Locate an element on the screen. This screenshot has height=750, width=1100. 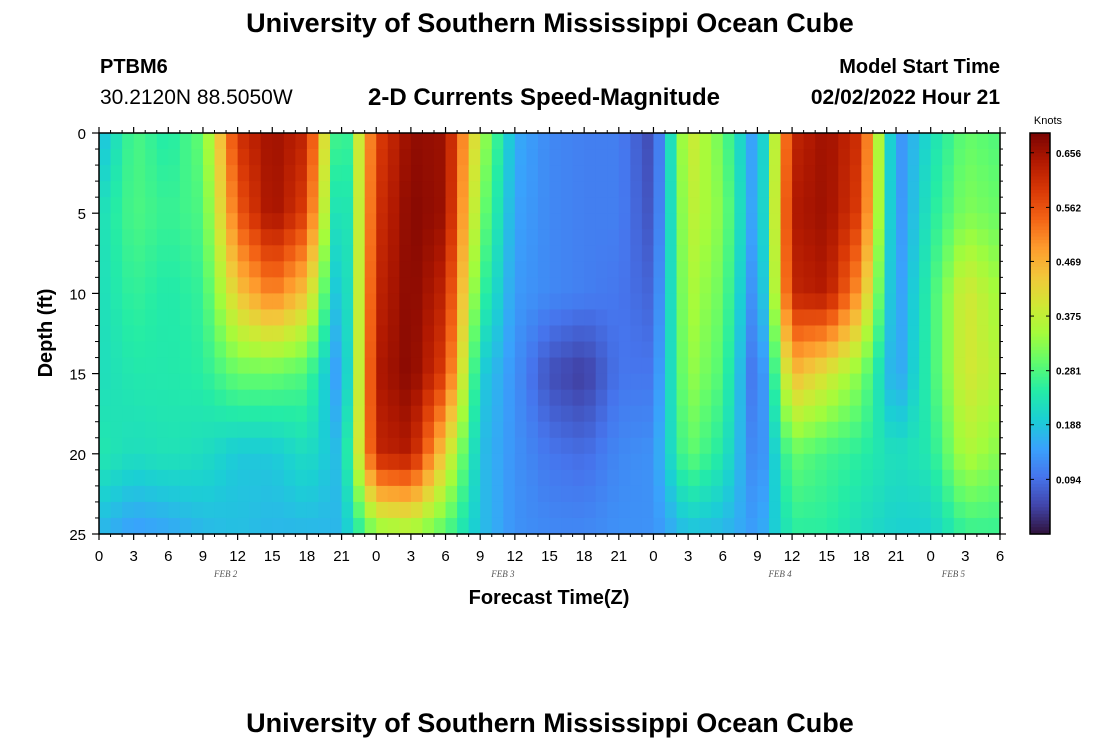
x-tick-label: 9 is located at coordinates (480, 556).